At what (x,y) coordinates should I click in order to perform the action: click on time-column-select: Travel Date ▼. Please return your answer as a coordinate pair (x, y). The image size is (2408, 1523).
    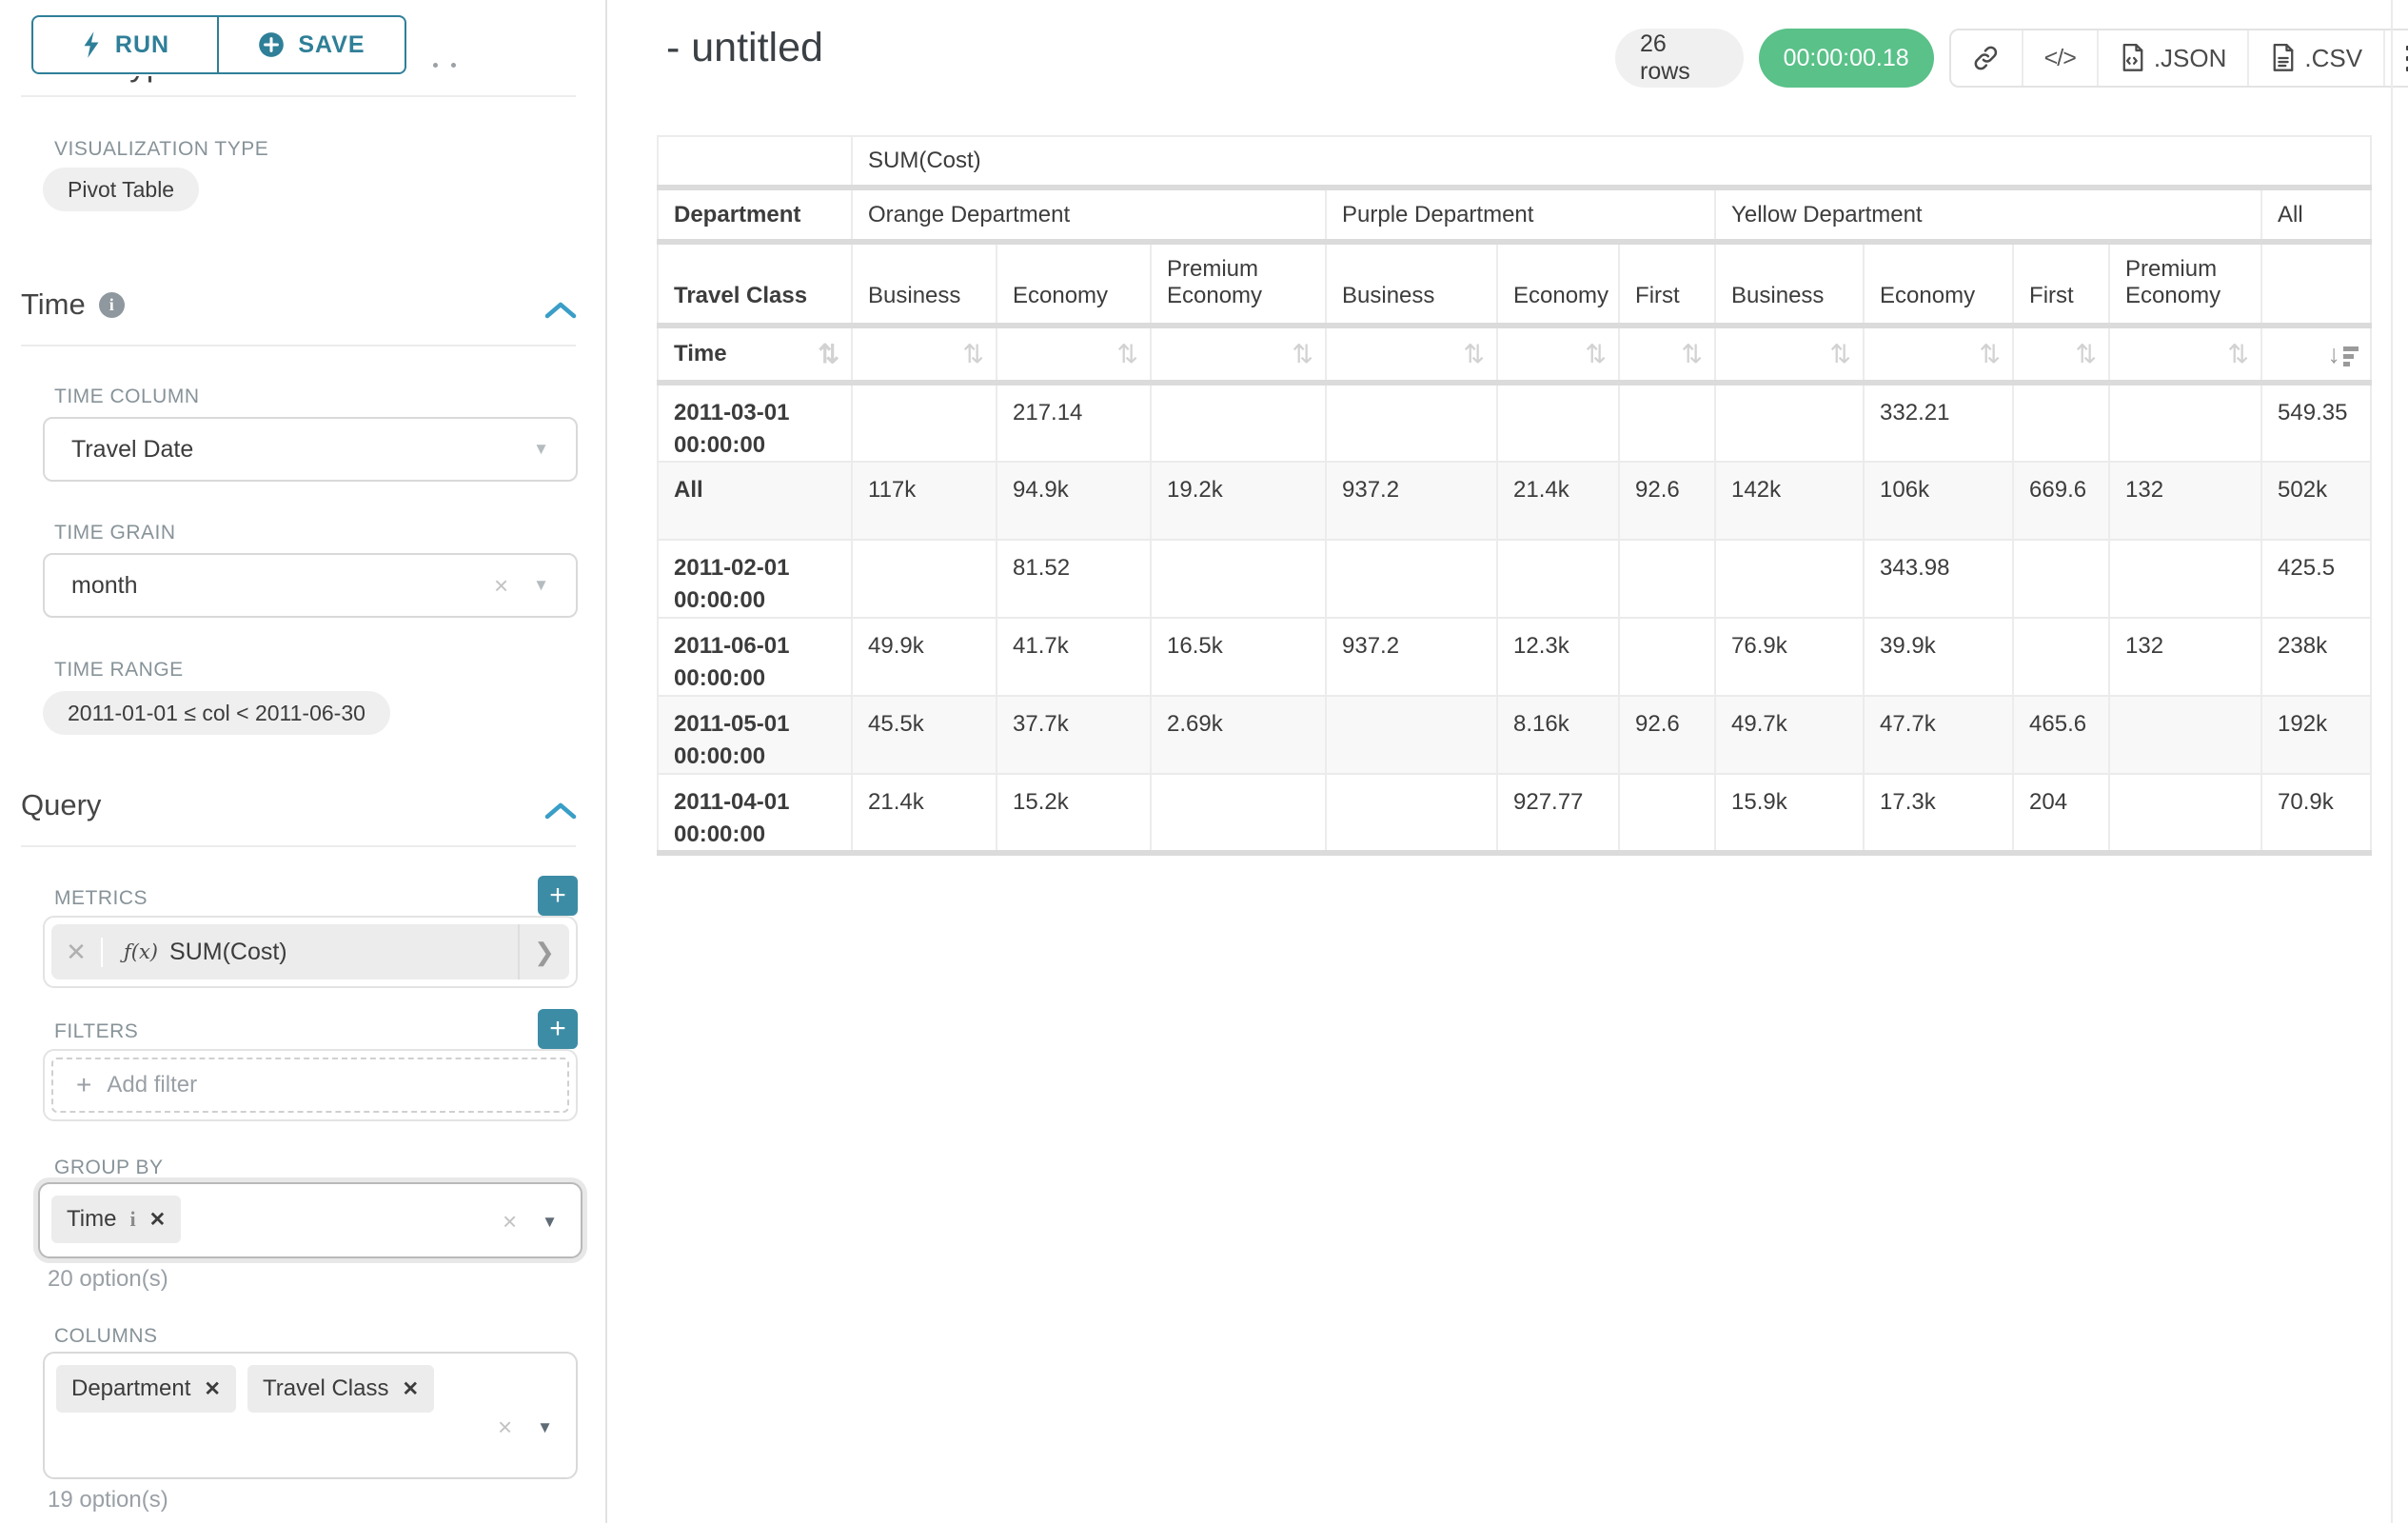
    Looking at the image, I should click on (310, 450).